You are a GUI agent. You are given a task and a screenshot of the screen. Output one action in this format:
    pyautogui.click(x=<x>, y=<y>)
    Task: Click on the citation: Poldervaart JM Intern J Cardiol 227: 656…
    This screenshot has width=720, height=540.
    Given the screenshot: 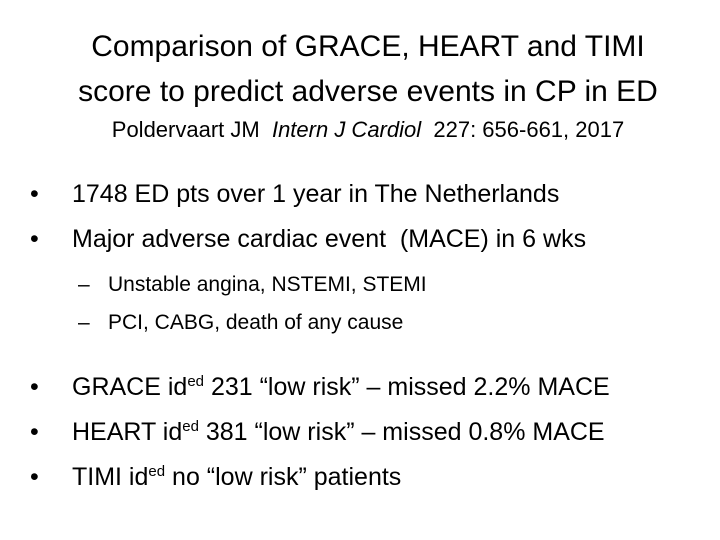 What is the action you would take?
    pyautogui.click(x=360, y=130)
    